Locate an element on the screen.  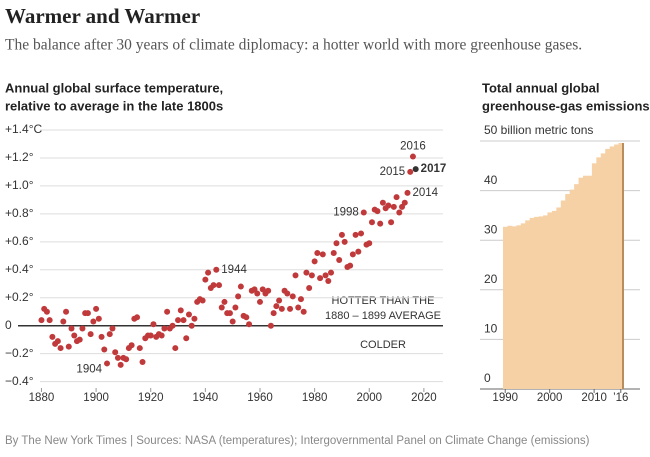
point-label: 2015 is located at coordinates (393, 172).